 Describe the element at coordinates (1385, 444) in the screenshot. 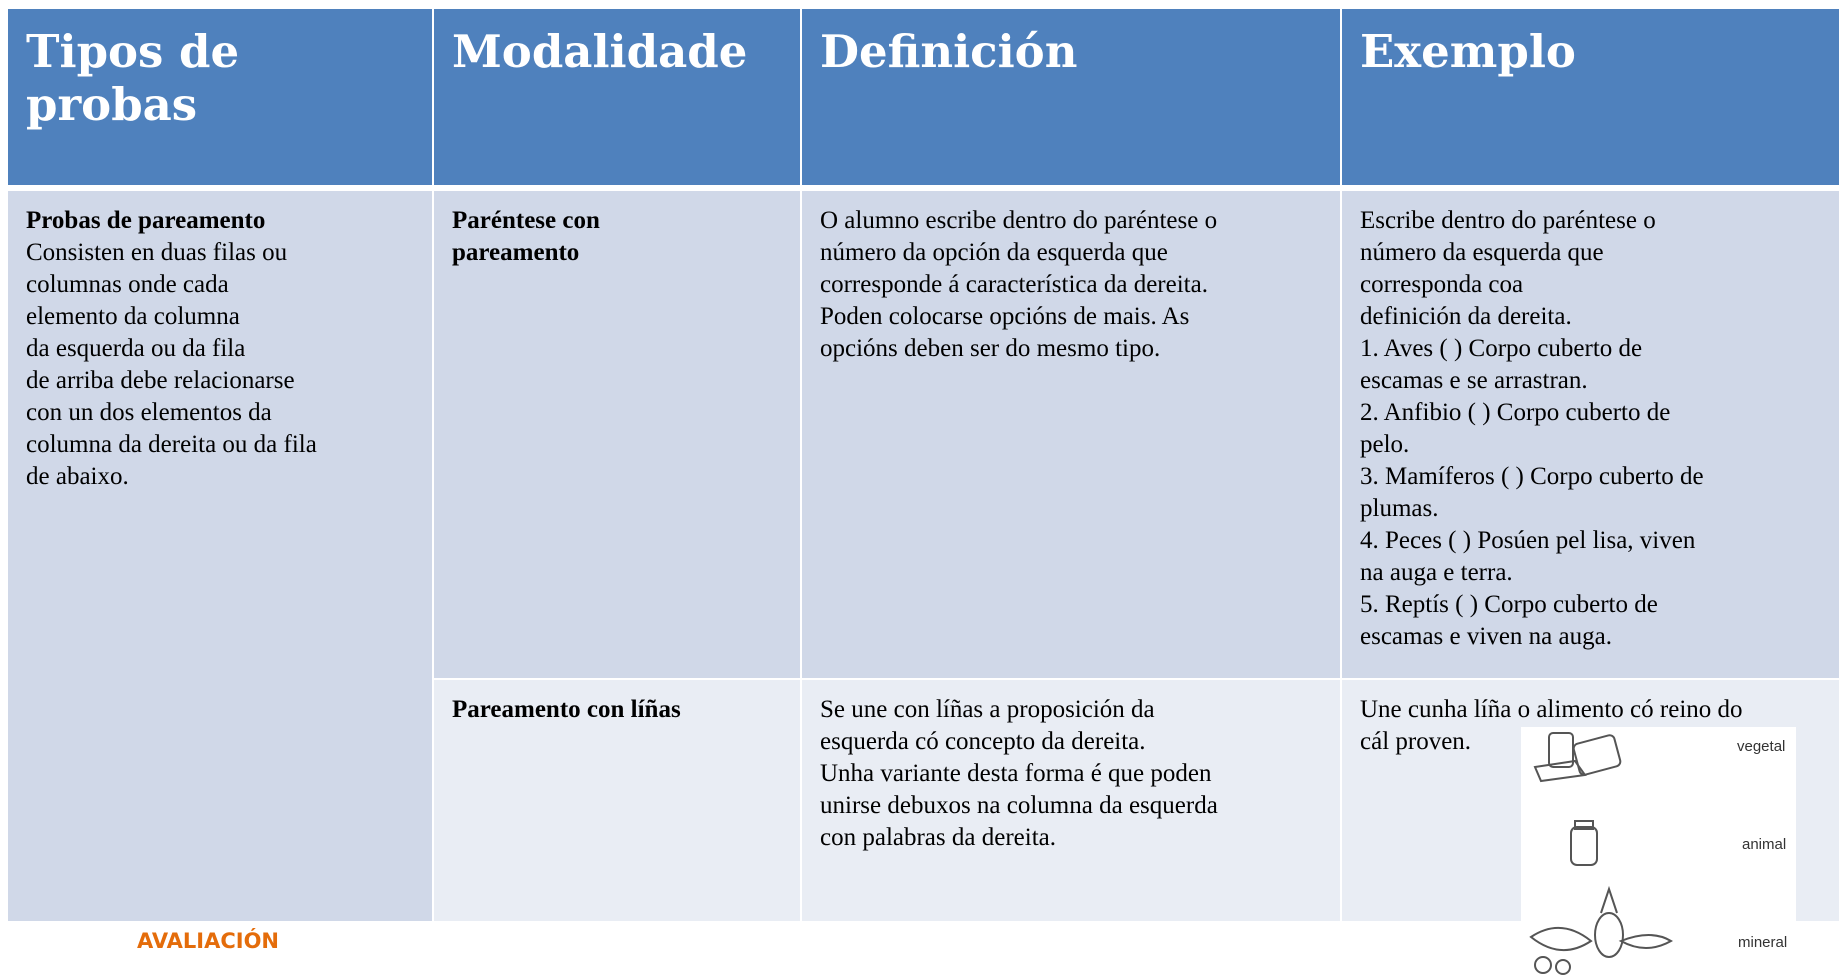

I see `text-line: pelo.` at that location.